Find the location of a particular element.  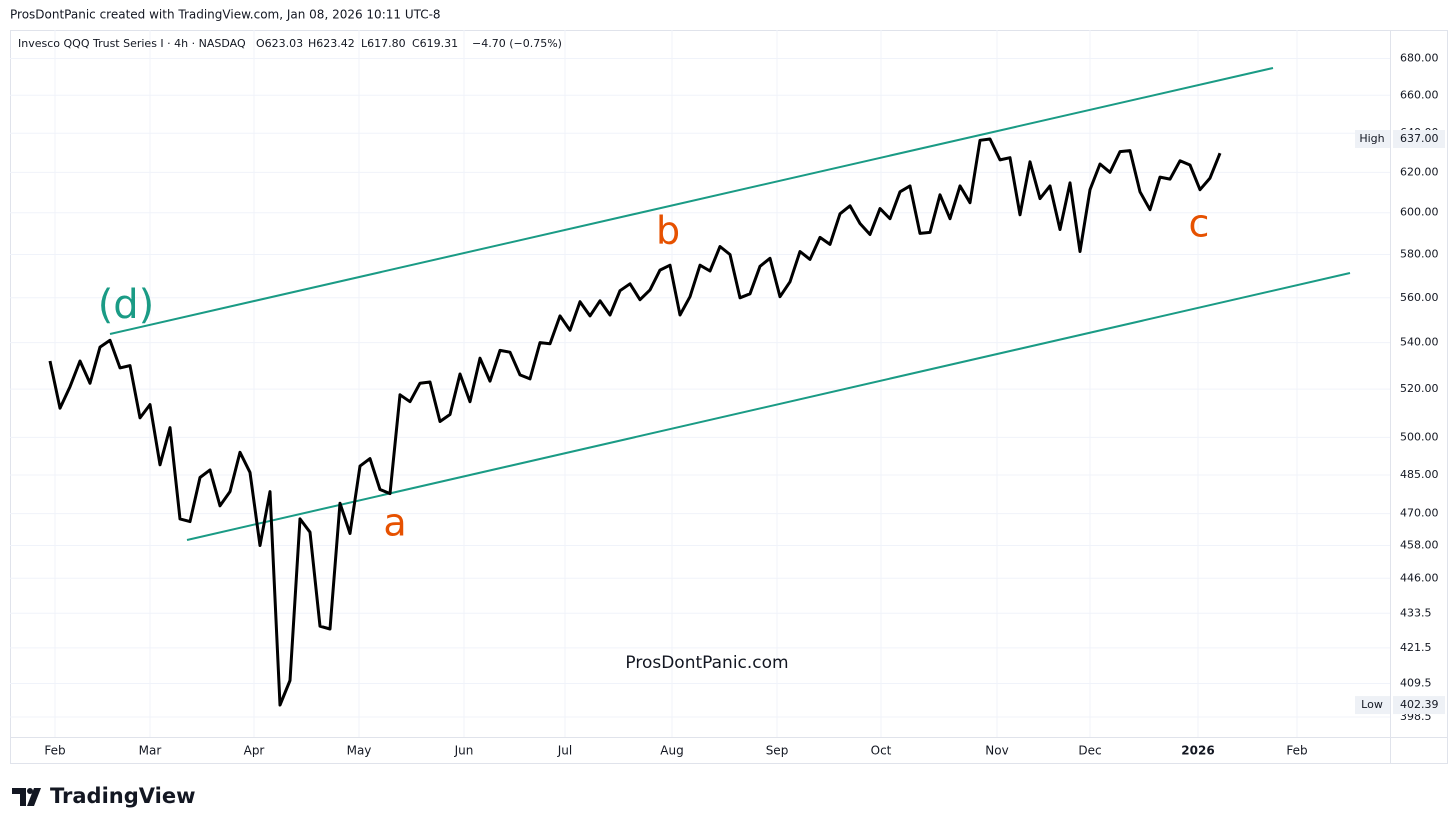

y-tick-label: 660.00 is located at coordinates (1419, 94).